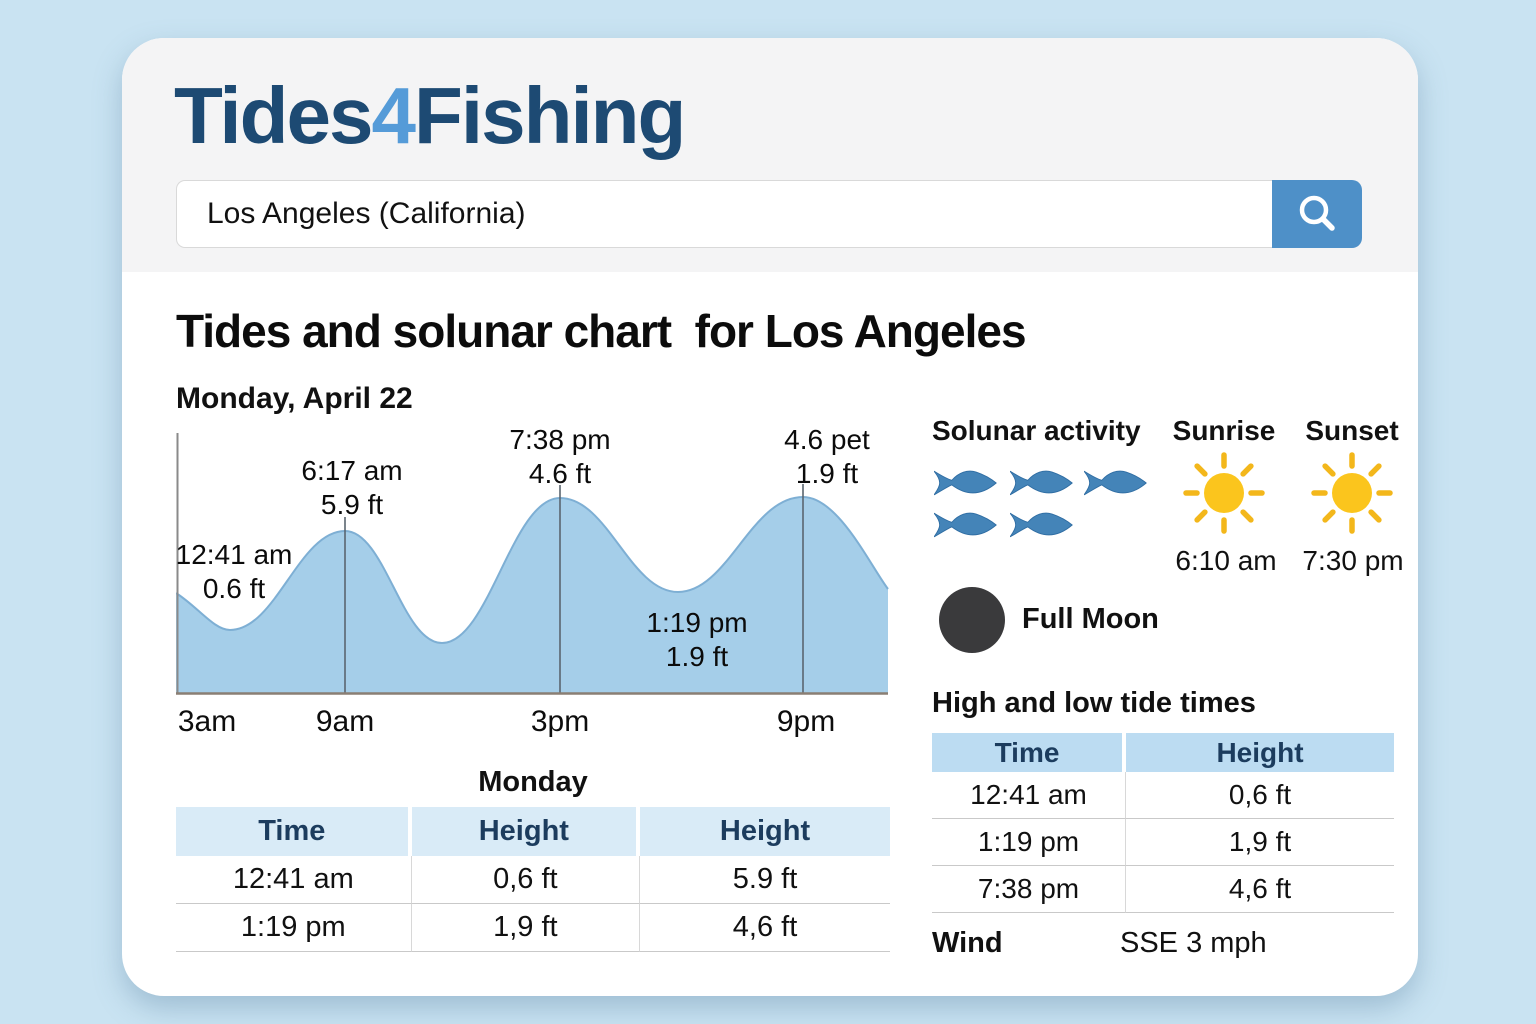 Image resolution: width=1536 pixels, height=1024 pixels. Describe the element at coordinates (560, 721) in the screenshot. I see `x-tick-3pm: 3pm` at that location.